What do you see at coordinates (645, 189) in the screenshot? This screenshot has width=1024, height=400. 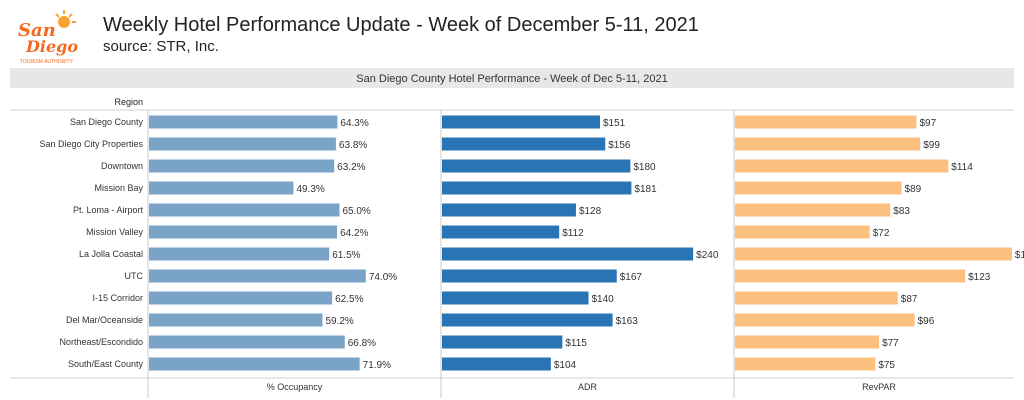 I see `data-label: $181` at bounding box center [645, 189].